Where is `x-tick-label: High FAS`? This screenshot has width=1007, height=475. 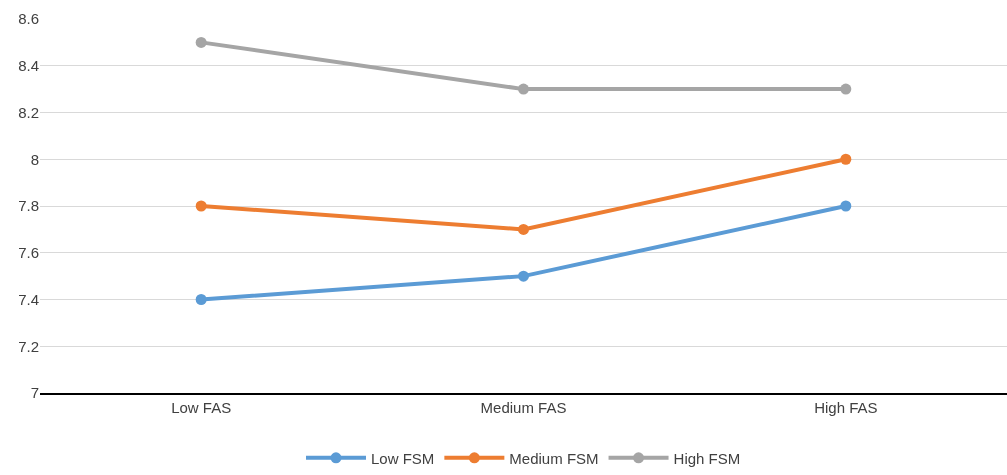
x-tick-label: High FAS is located at coordinates (846, 407).